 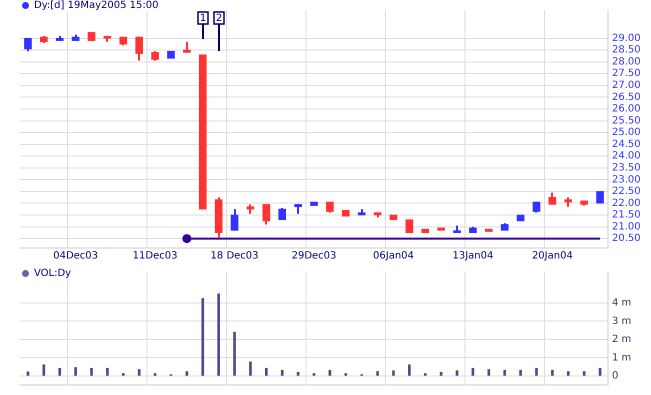 What do you see at coordinates (626, 168) in the screenshot?
I see `y-tick-label: 23.50` at bounding box center [626, 168].